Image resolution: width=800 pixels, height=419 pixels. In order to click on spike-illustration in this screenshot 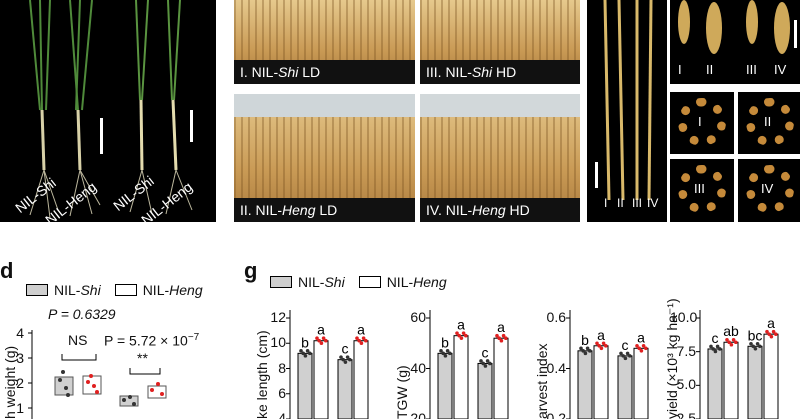, I will do `click(734, 27)`.